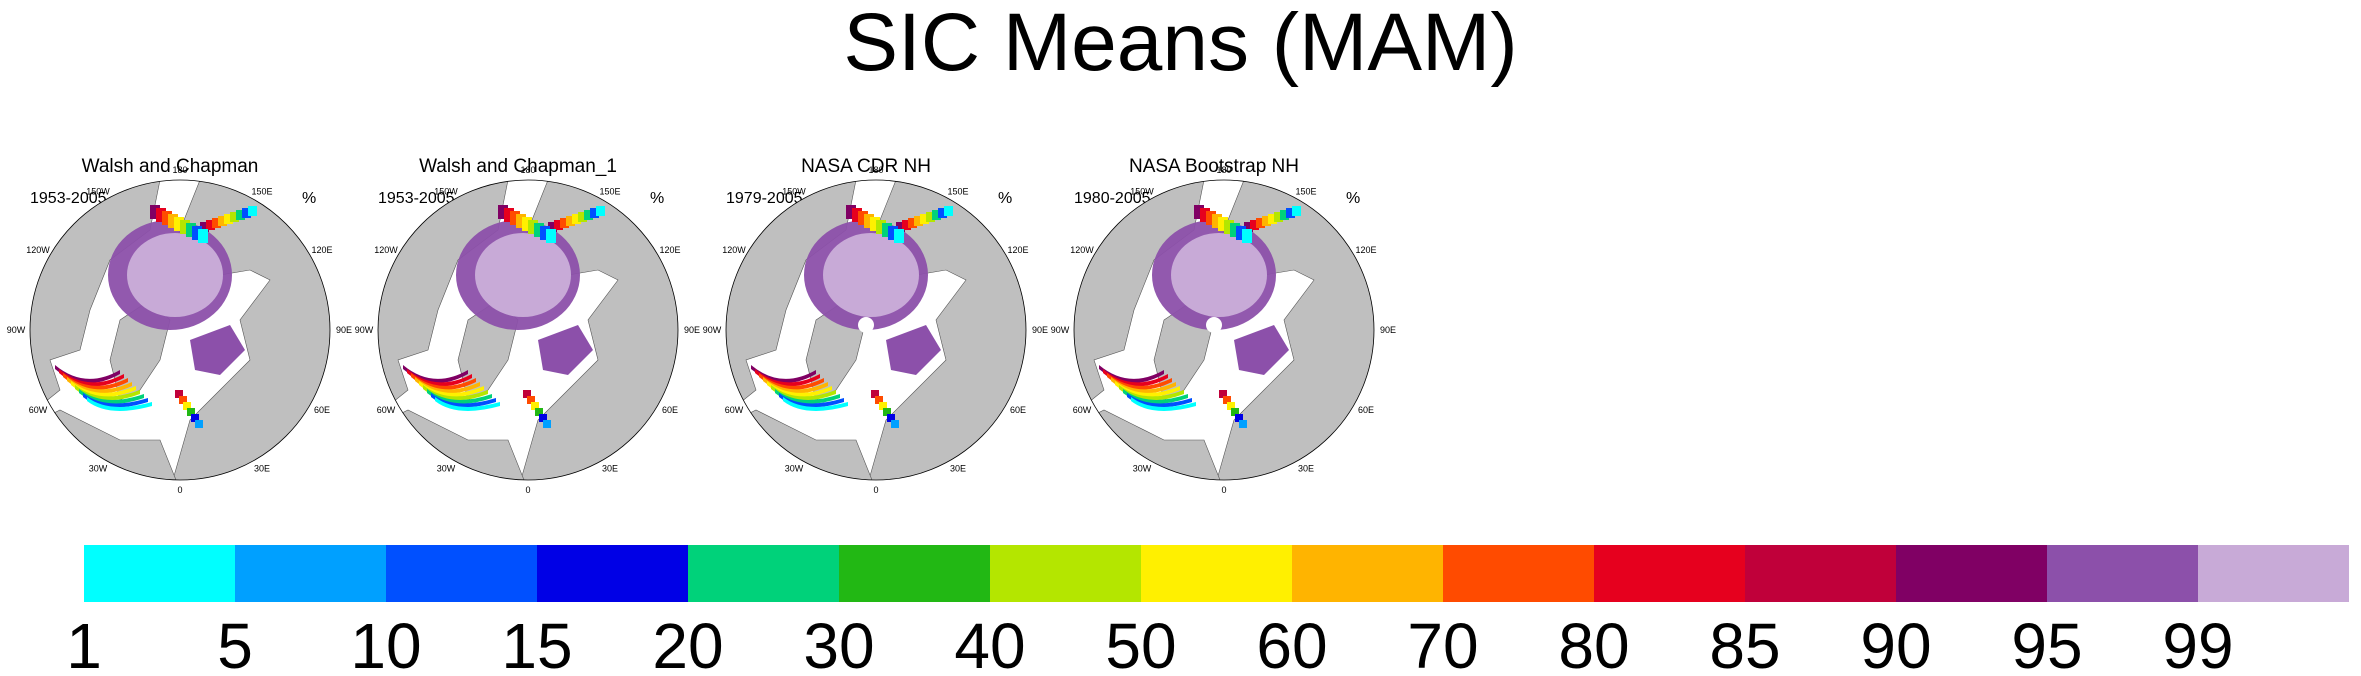 The image size is (2361, 676). Describe the element at coordinates (1018, 410) in the screenshot. I see `longitude-label: 60E` at that location.